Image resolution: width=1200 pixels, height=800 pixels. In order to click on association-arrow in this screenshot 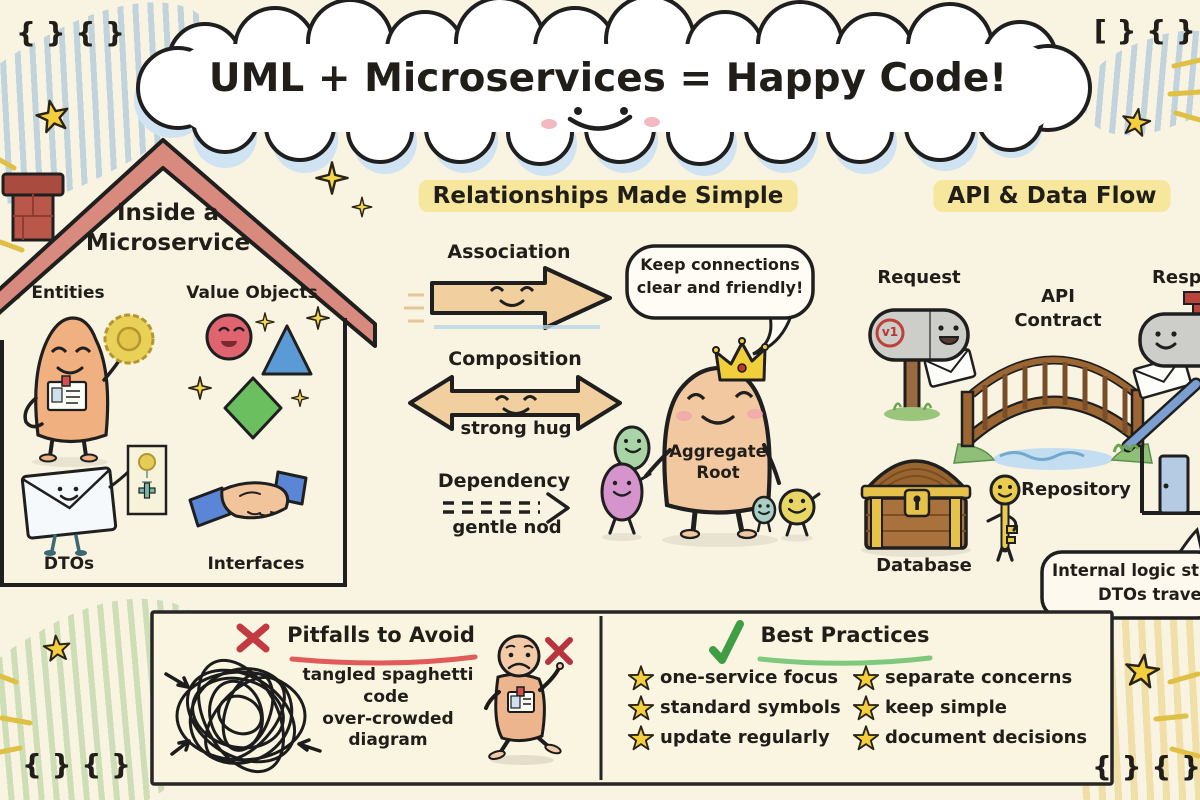, I will do `click(508, 298)`.